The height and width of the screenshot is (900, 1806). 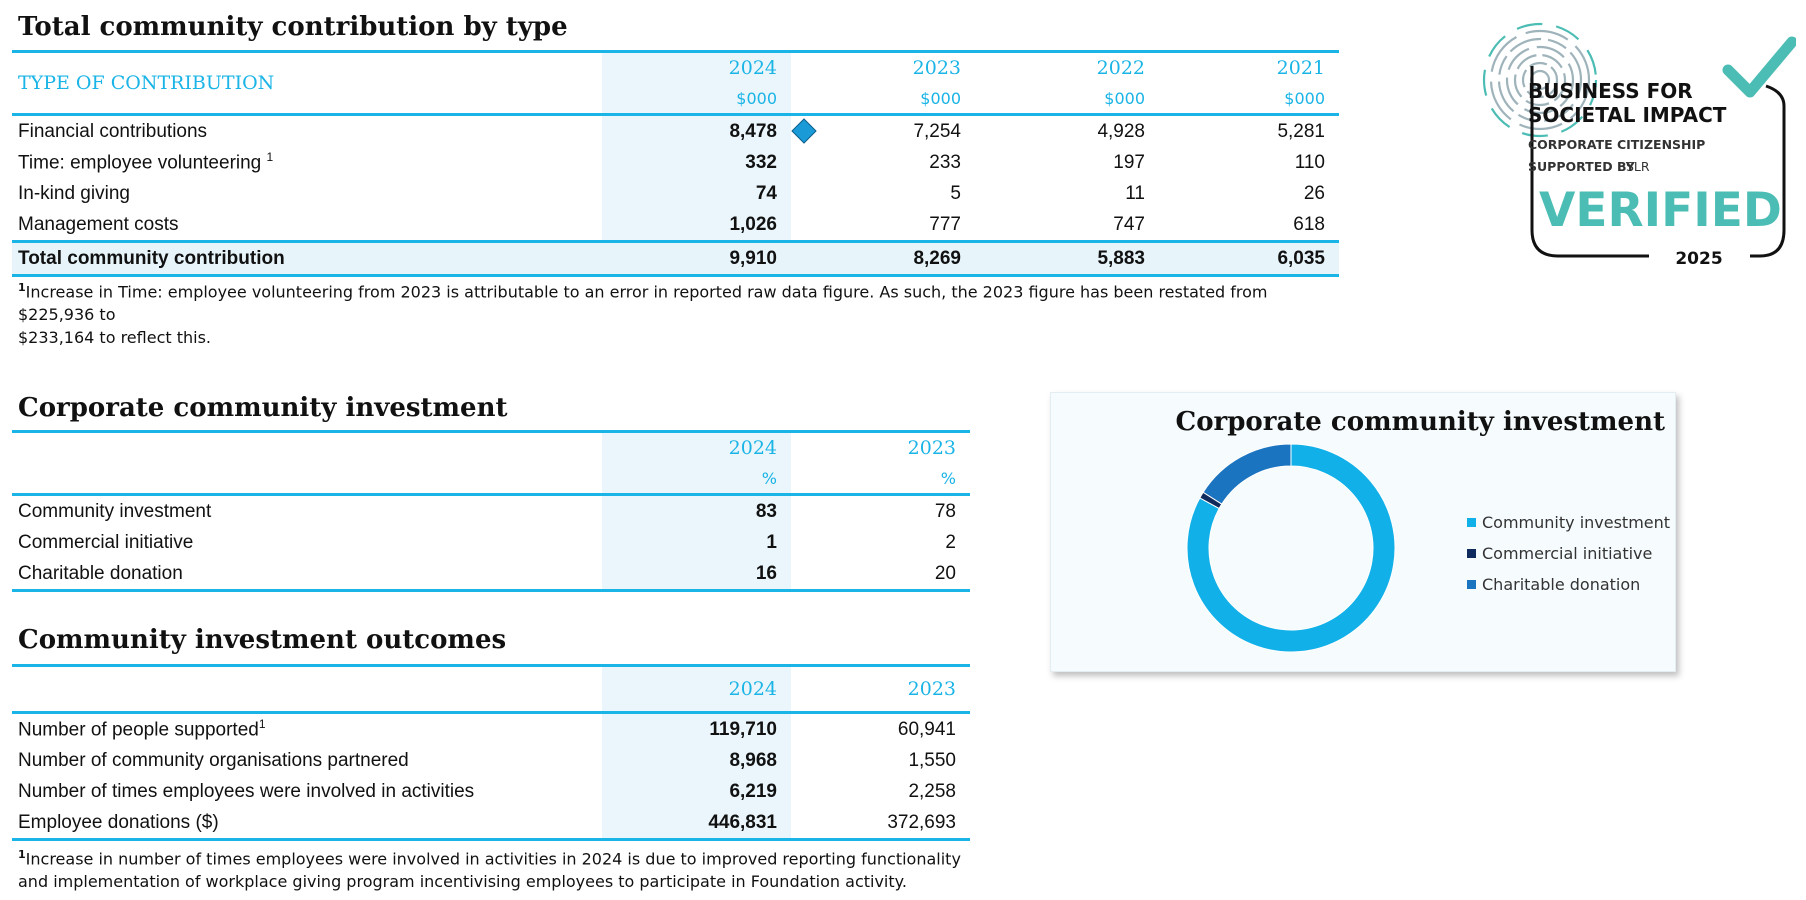 What do you see at coordinates (880, 728) in the screenshot?
I see `cell-value: 60,941` at bounding box center [880, 728].